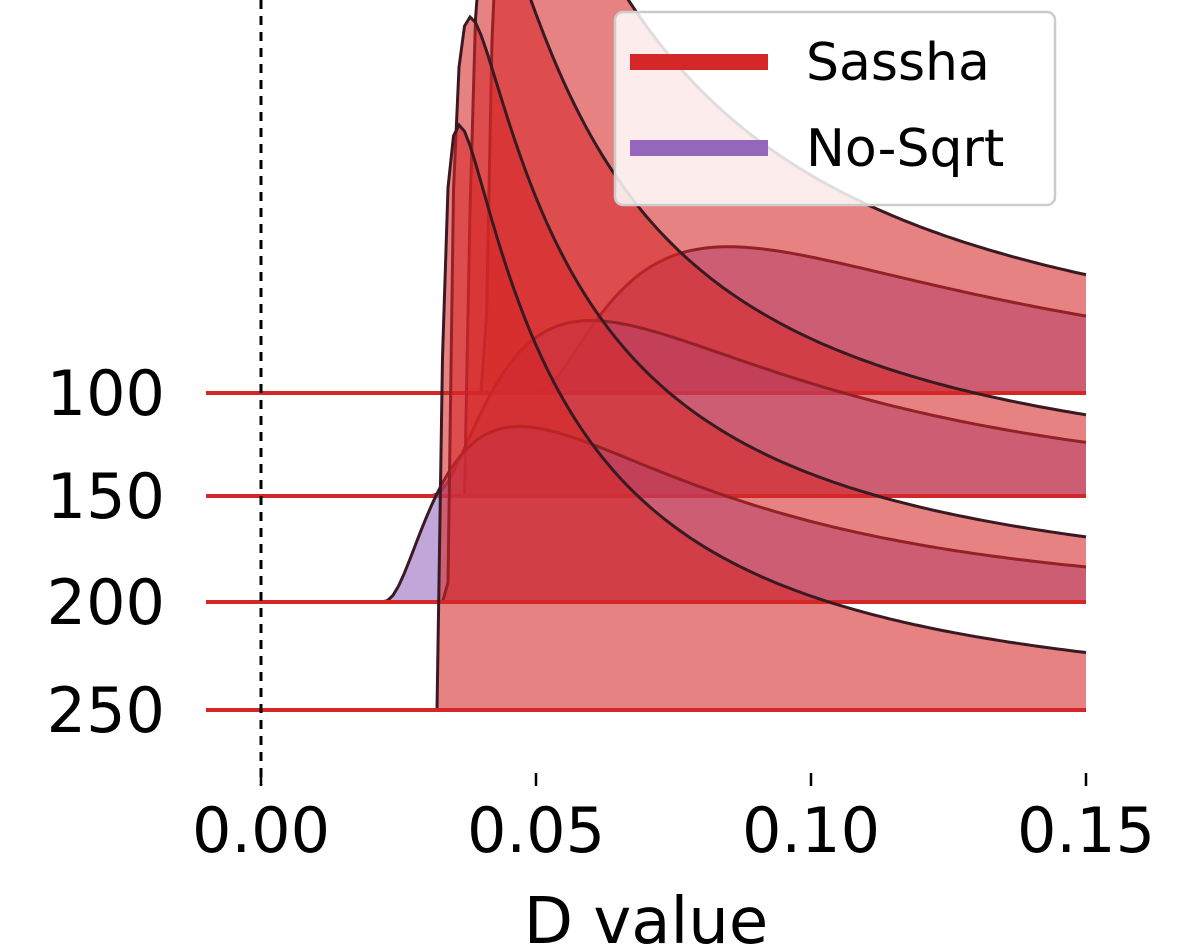  Describe the element at coordinates (699, 62) in the screenshot. I see `legend-swatch-sassha` at that location.